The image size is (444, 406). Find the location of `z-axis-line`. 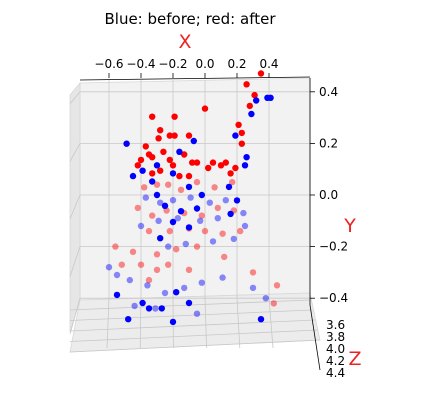

z-axis-line is located at coordinates (315, 337).